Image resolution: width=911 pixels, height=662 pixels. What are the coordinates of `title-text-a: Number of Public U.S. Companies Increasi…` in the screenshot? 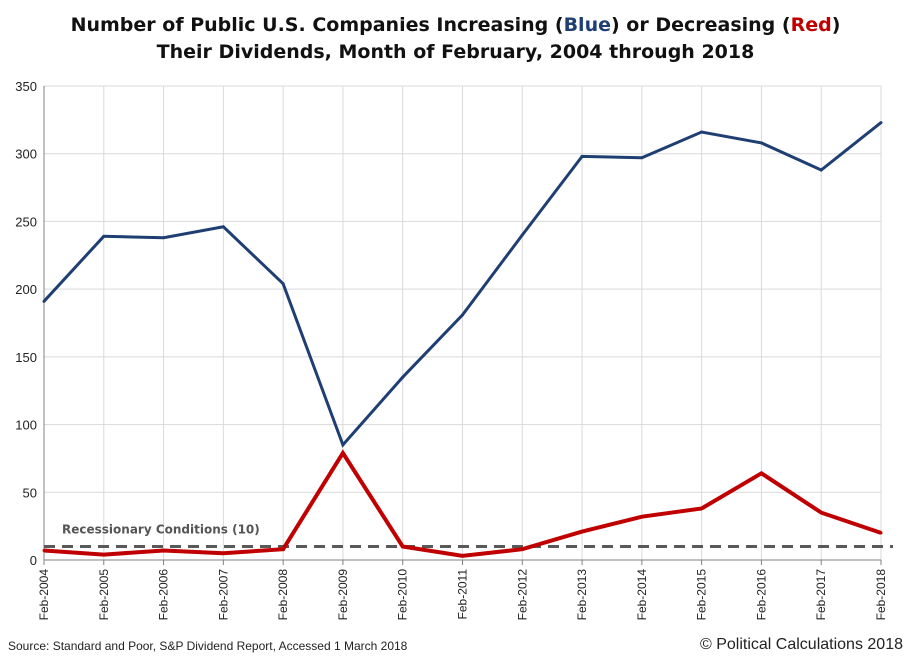 It's located at (317, 25).